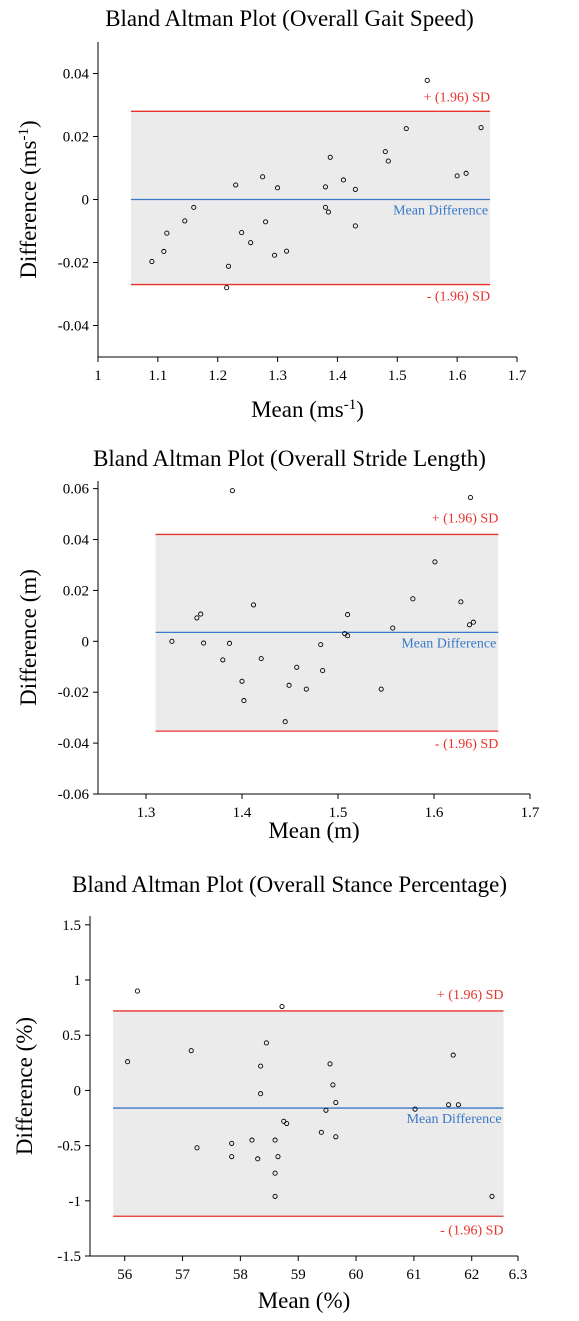 This screenshot has height=1321, width=579. I want to click on y-axis-label: Difference (ms-1), so click(28, 199).